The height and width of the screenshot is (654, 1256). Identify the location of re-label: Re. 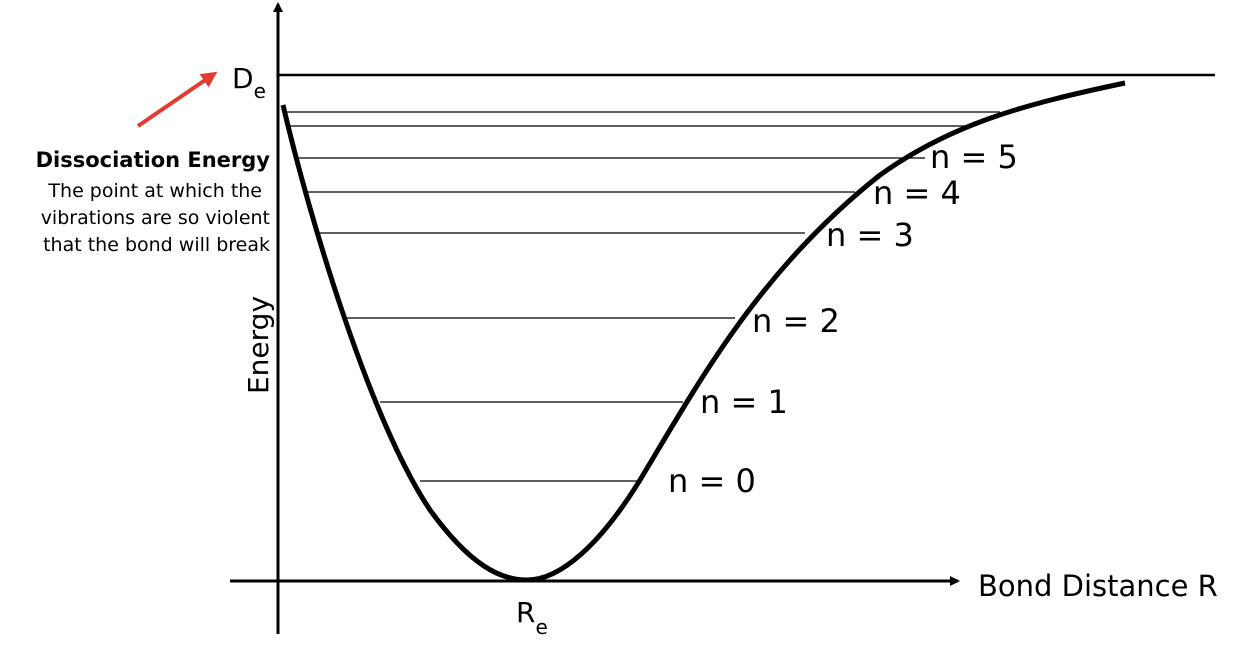
(532, 617).